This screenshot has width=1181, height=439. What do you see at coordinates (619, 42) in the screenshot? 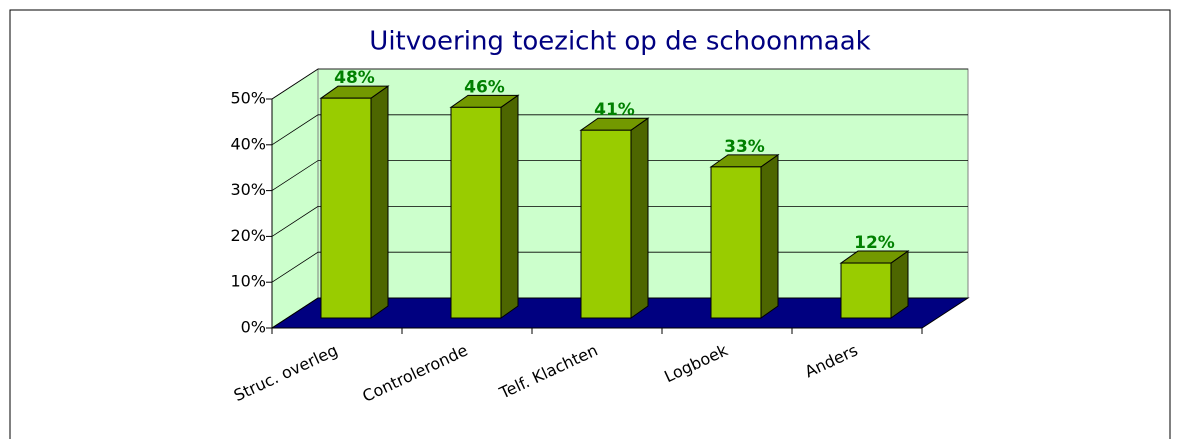
I see `chart-title: Uitvoering toezicht op de schoonmaak` at bounding box center [619, 42].